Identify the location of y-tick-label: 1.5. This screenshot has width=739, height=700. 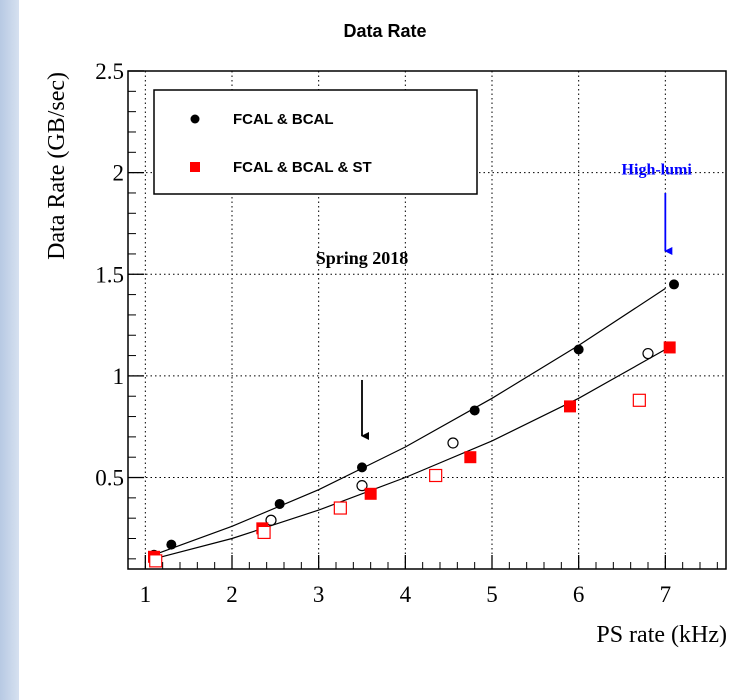
(109, 274).